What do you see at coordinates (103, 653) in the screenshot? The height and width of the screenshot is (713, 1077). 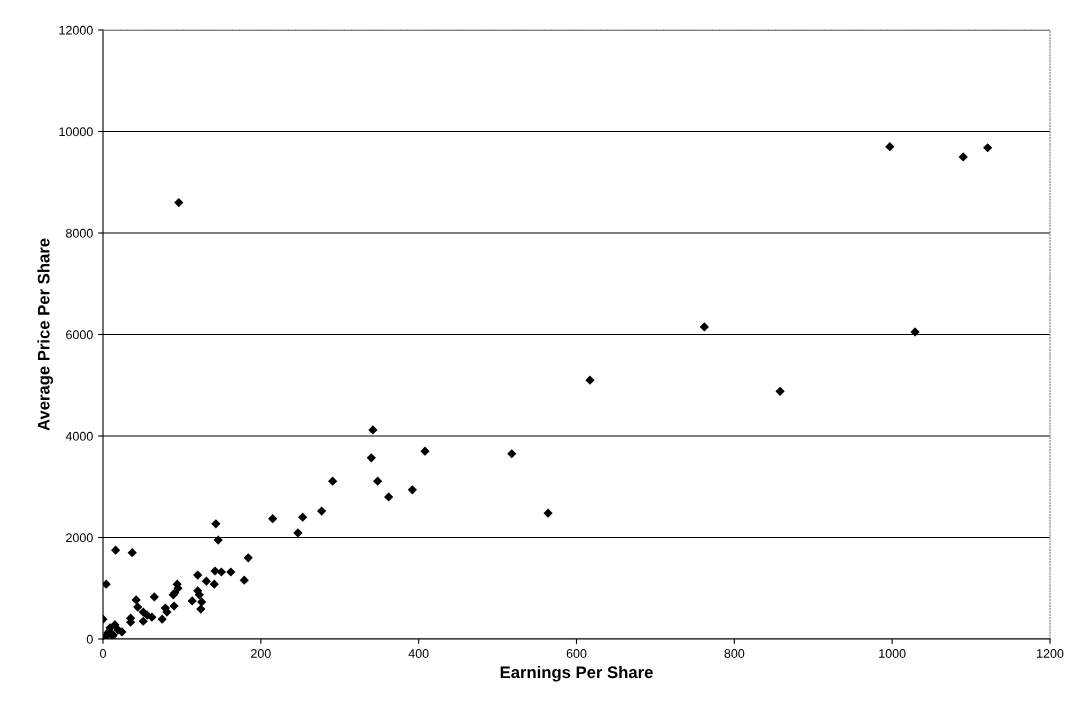 I see `x-tick-label: 0` at bounding box center [103, 653].